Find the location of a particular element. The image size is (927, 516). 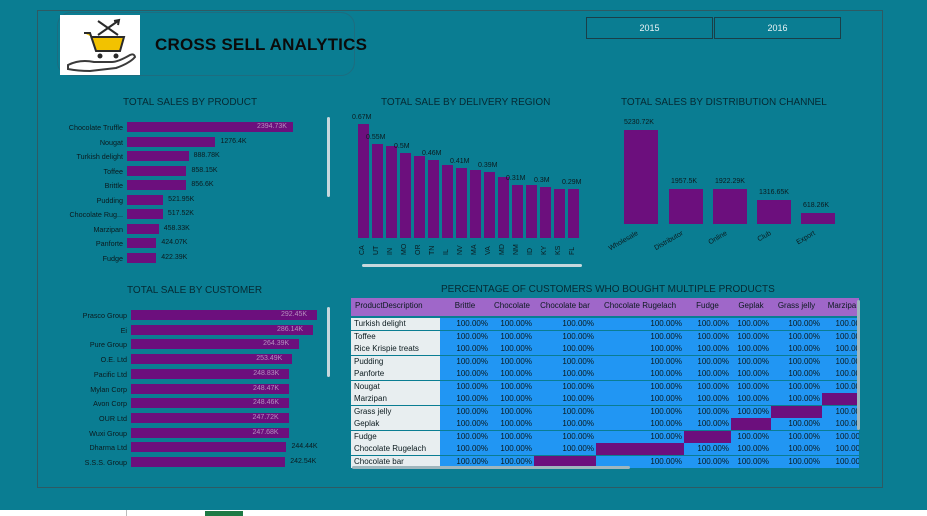

sales-by-region-title: TOTAL SALE BY DELIVERY REGION is located at coordinates (466, 102).